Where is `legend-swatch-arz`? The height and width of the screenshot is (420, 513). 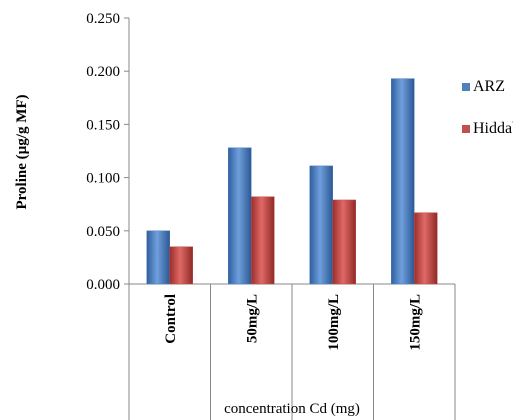 legend-swatch-arz is located at coordinates (466, 87).